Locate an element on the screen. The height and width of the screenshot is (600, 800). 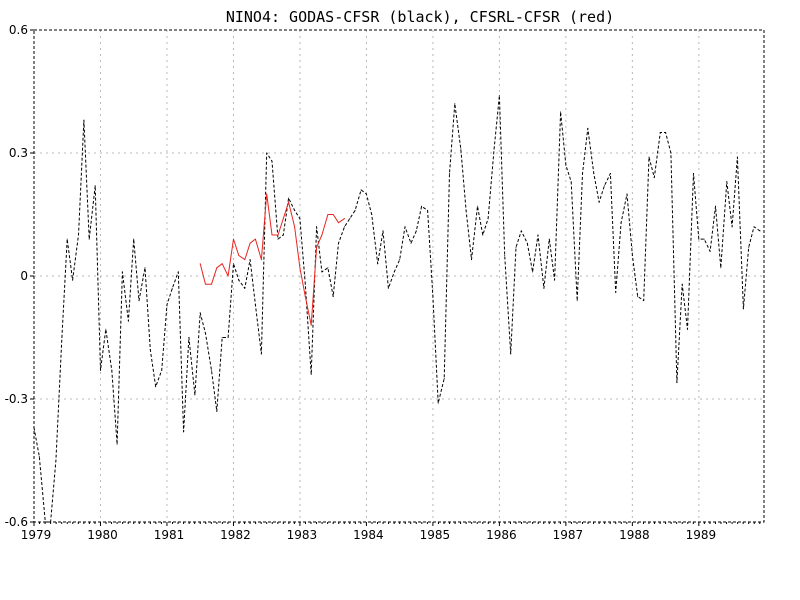
y-tick-label: 0 is located at coordinates (24, 276).